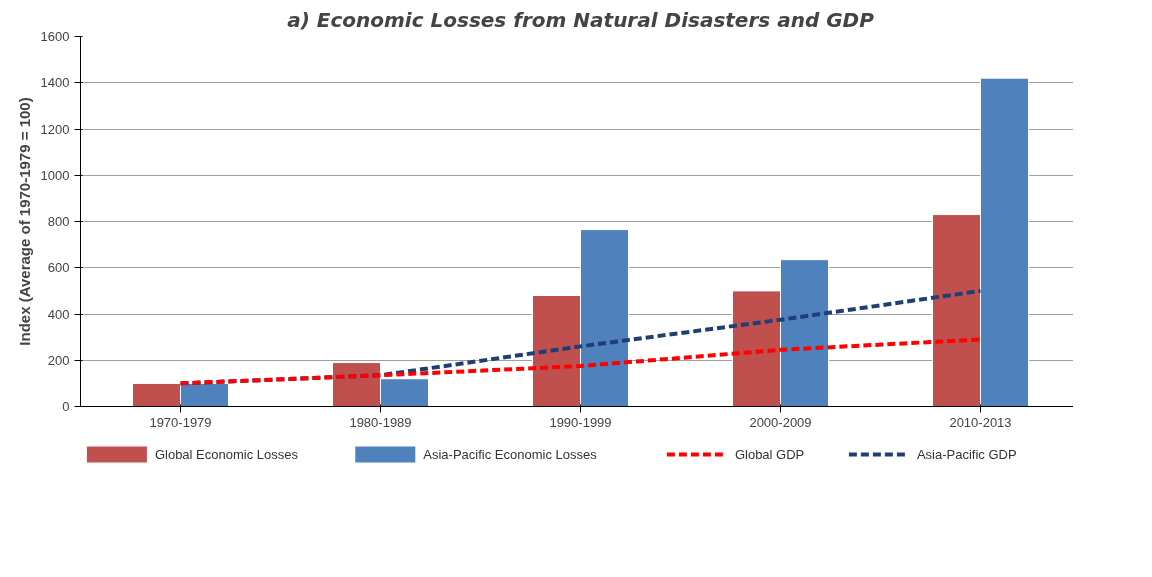 The image size is (1152, 577). Describe the element at coordinates (58, 268) in the screenshot. I see `y-tick-label: 600` at that location.